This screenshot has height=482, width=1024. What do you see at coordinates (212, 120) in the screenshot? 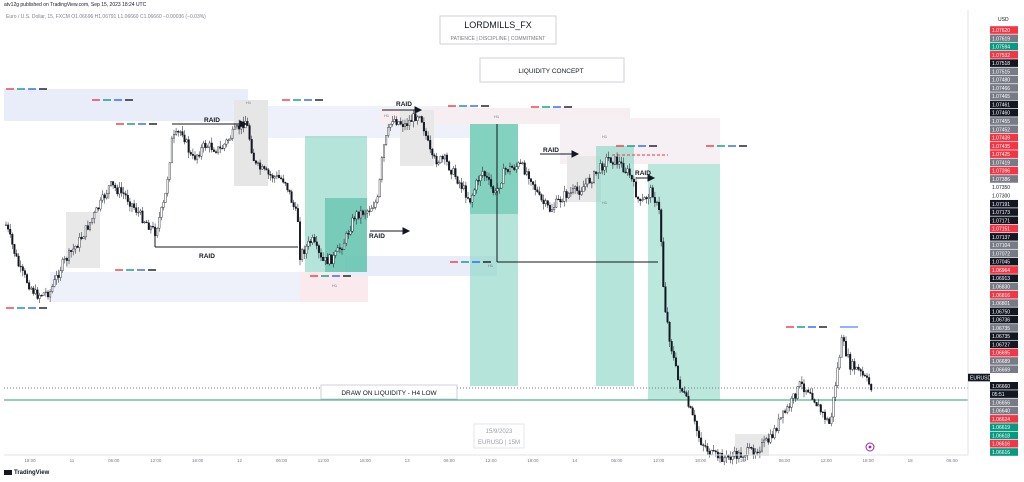
I see `raid-label-1: RAID` at bounding box center [212, 120].